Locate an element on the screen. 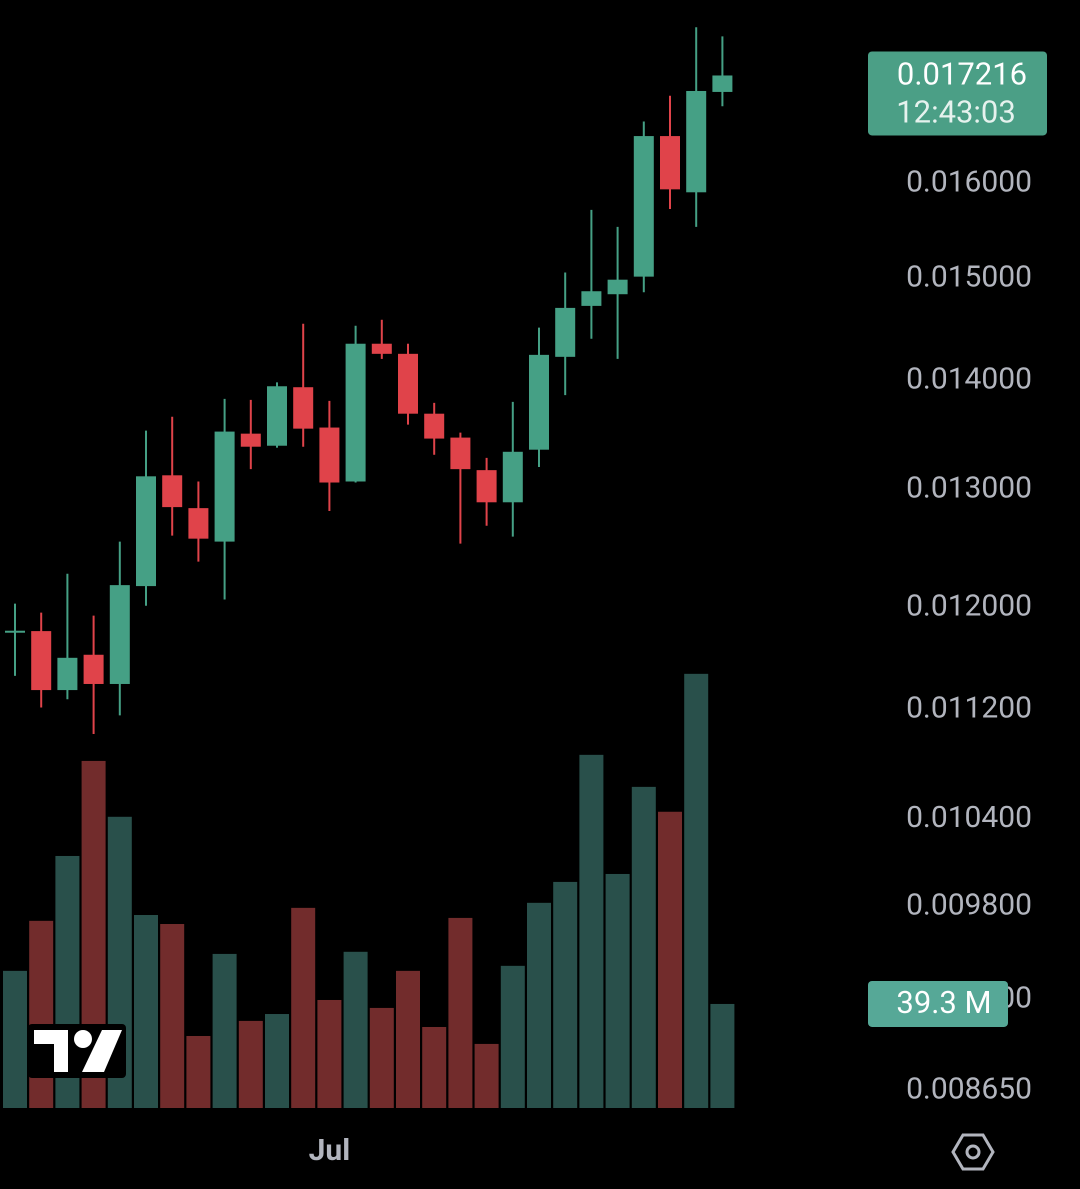 The image size is (1080, 1189). hexagon is located at coordinates (973, 1152).